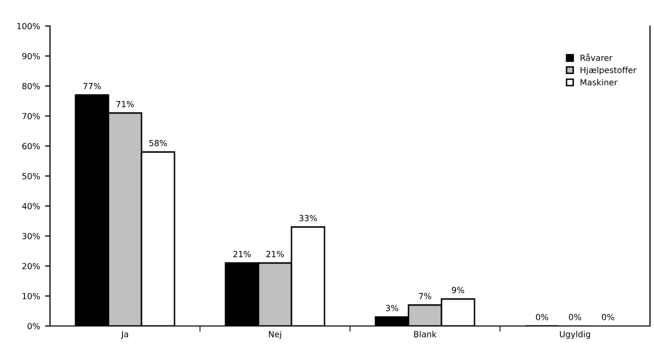 The height and width of the screenshot is (352, 654). I want to click on legend-label: Maskiner, so click(599, 82).